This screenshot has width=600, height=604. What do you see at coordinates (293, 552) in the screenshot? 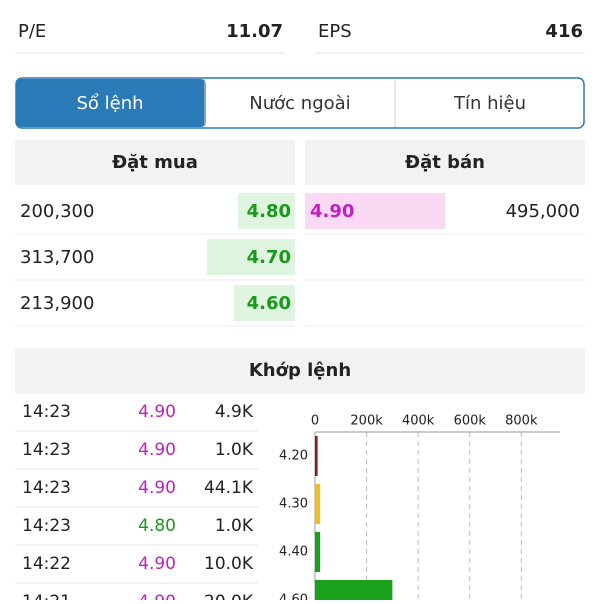
I see `y-tick-label: 4.40` at bounding box center [293, 552].